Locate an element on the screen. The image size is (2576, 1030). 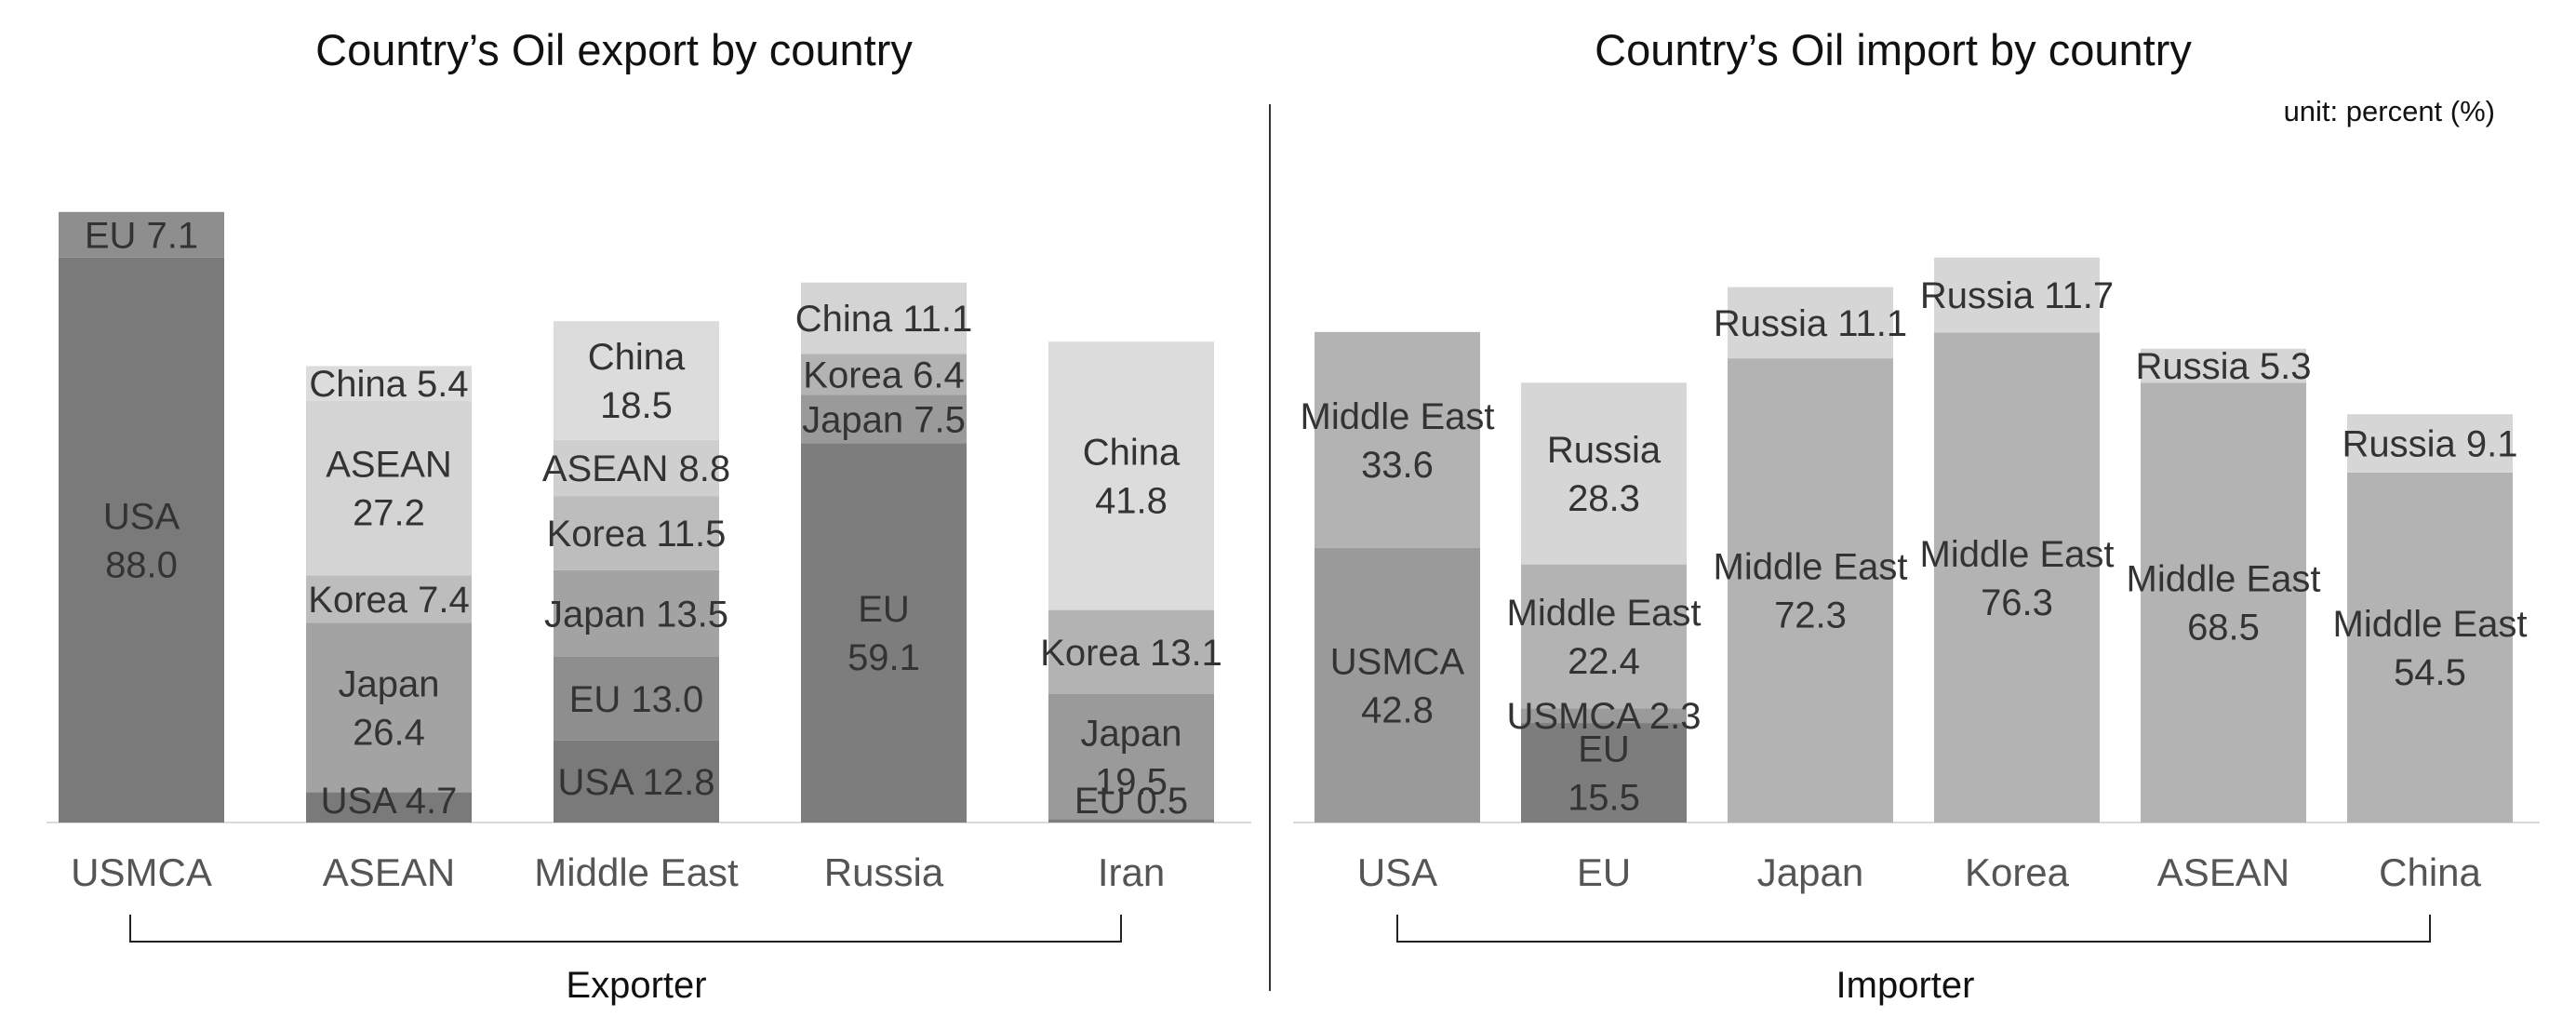
export-bar-middle-east-japan is located at coordinates (636, 613).